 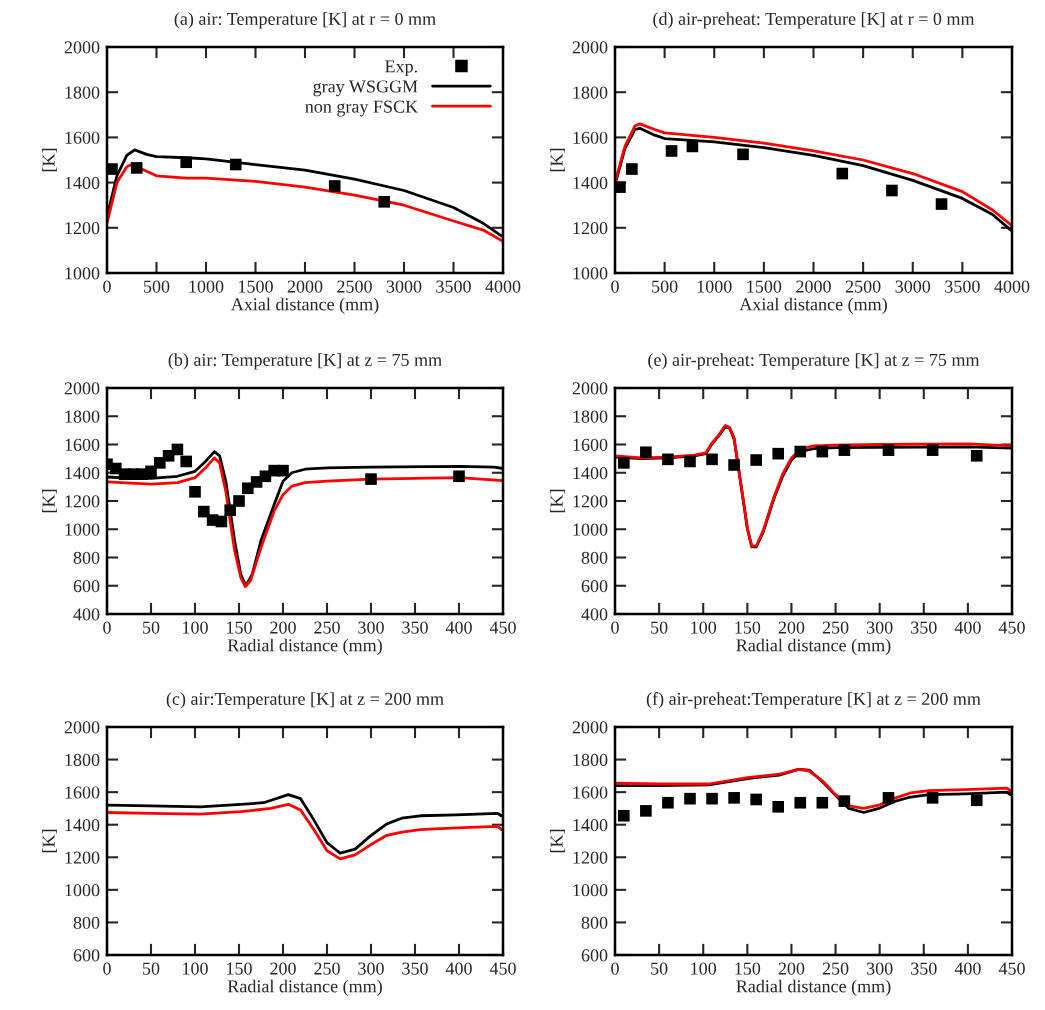 What do you see at coordinates (415, 627) in the screenshot?
I see `x-tick-label: 350` at bounding box center [415, 627].